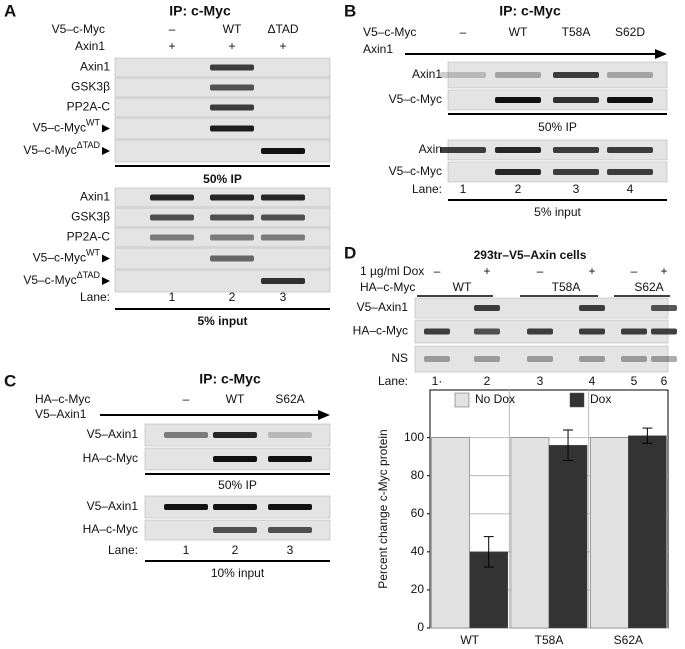 This screenshot has width=685, height=649. Describe the element at coordinates (350, 252) in the screenshot. I see `panel-letter: D` at that location.